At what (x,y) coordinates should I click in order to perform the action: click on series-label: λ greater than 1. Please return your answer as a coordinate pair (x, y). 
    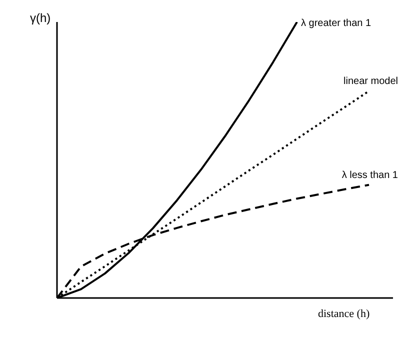
    Looking at the image, I should click on (336, 23).